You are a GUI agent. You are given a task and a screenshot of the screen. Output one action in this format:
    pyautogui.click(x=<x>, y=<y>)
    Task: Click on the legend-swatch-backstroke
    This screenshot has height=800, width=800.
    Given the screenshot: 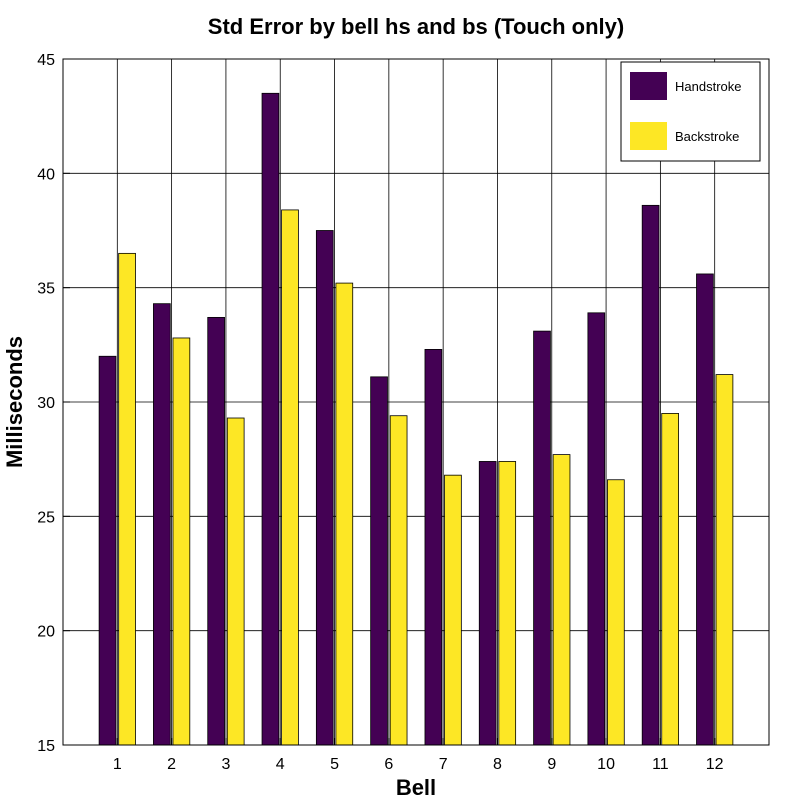 What is the action you would take?
    pyautogui.click(x=648, y=136)
    